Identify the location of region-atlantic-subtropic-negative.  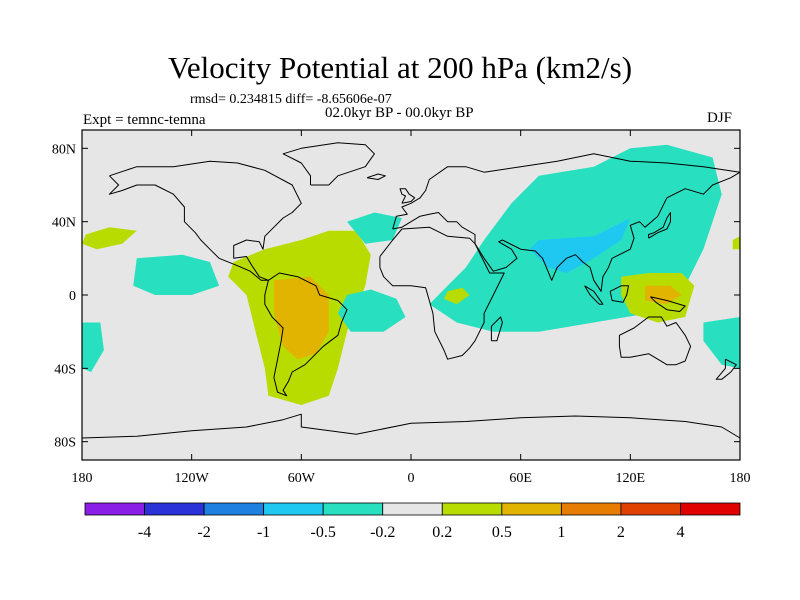
(374, 228).